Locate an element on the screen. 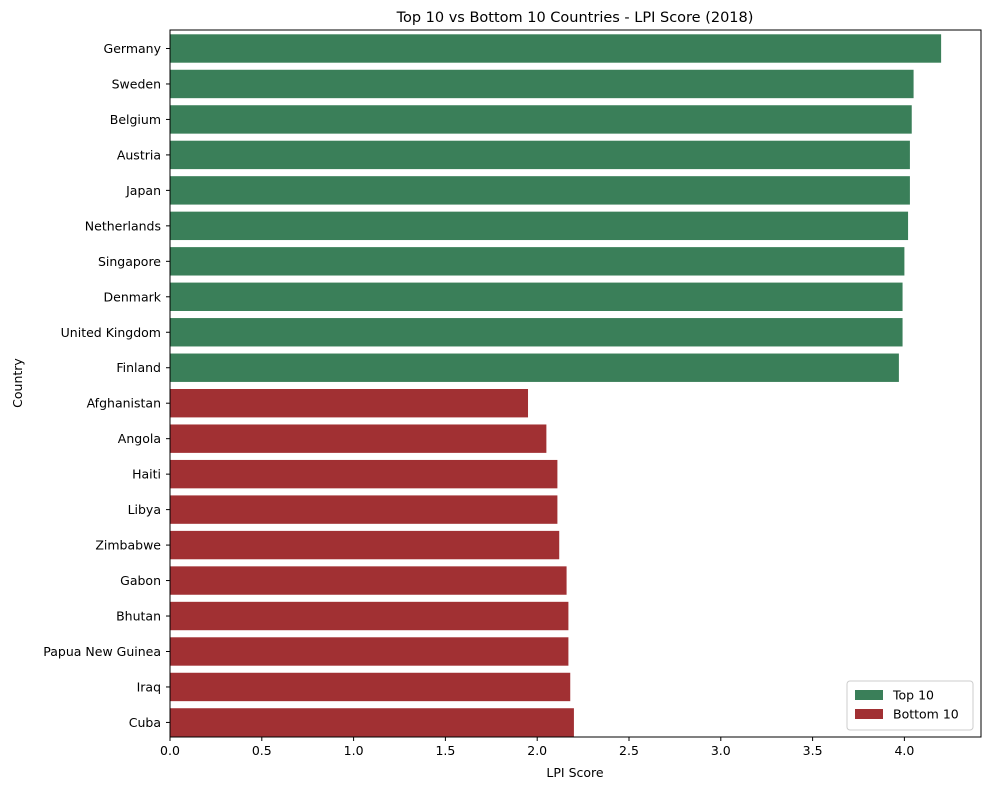 Image resolution: width=989 pixels, height=790 pixels. y-tick-label: Haiti is located at coordinates (146, 474).